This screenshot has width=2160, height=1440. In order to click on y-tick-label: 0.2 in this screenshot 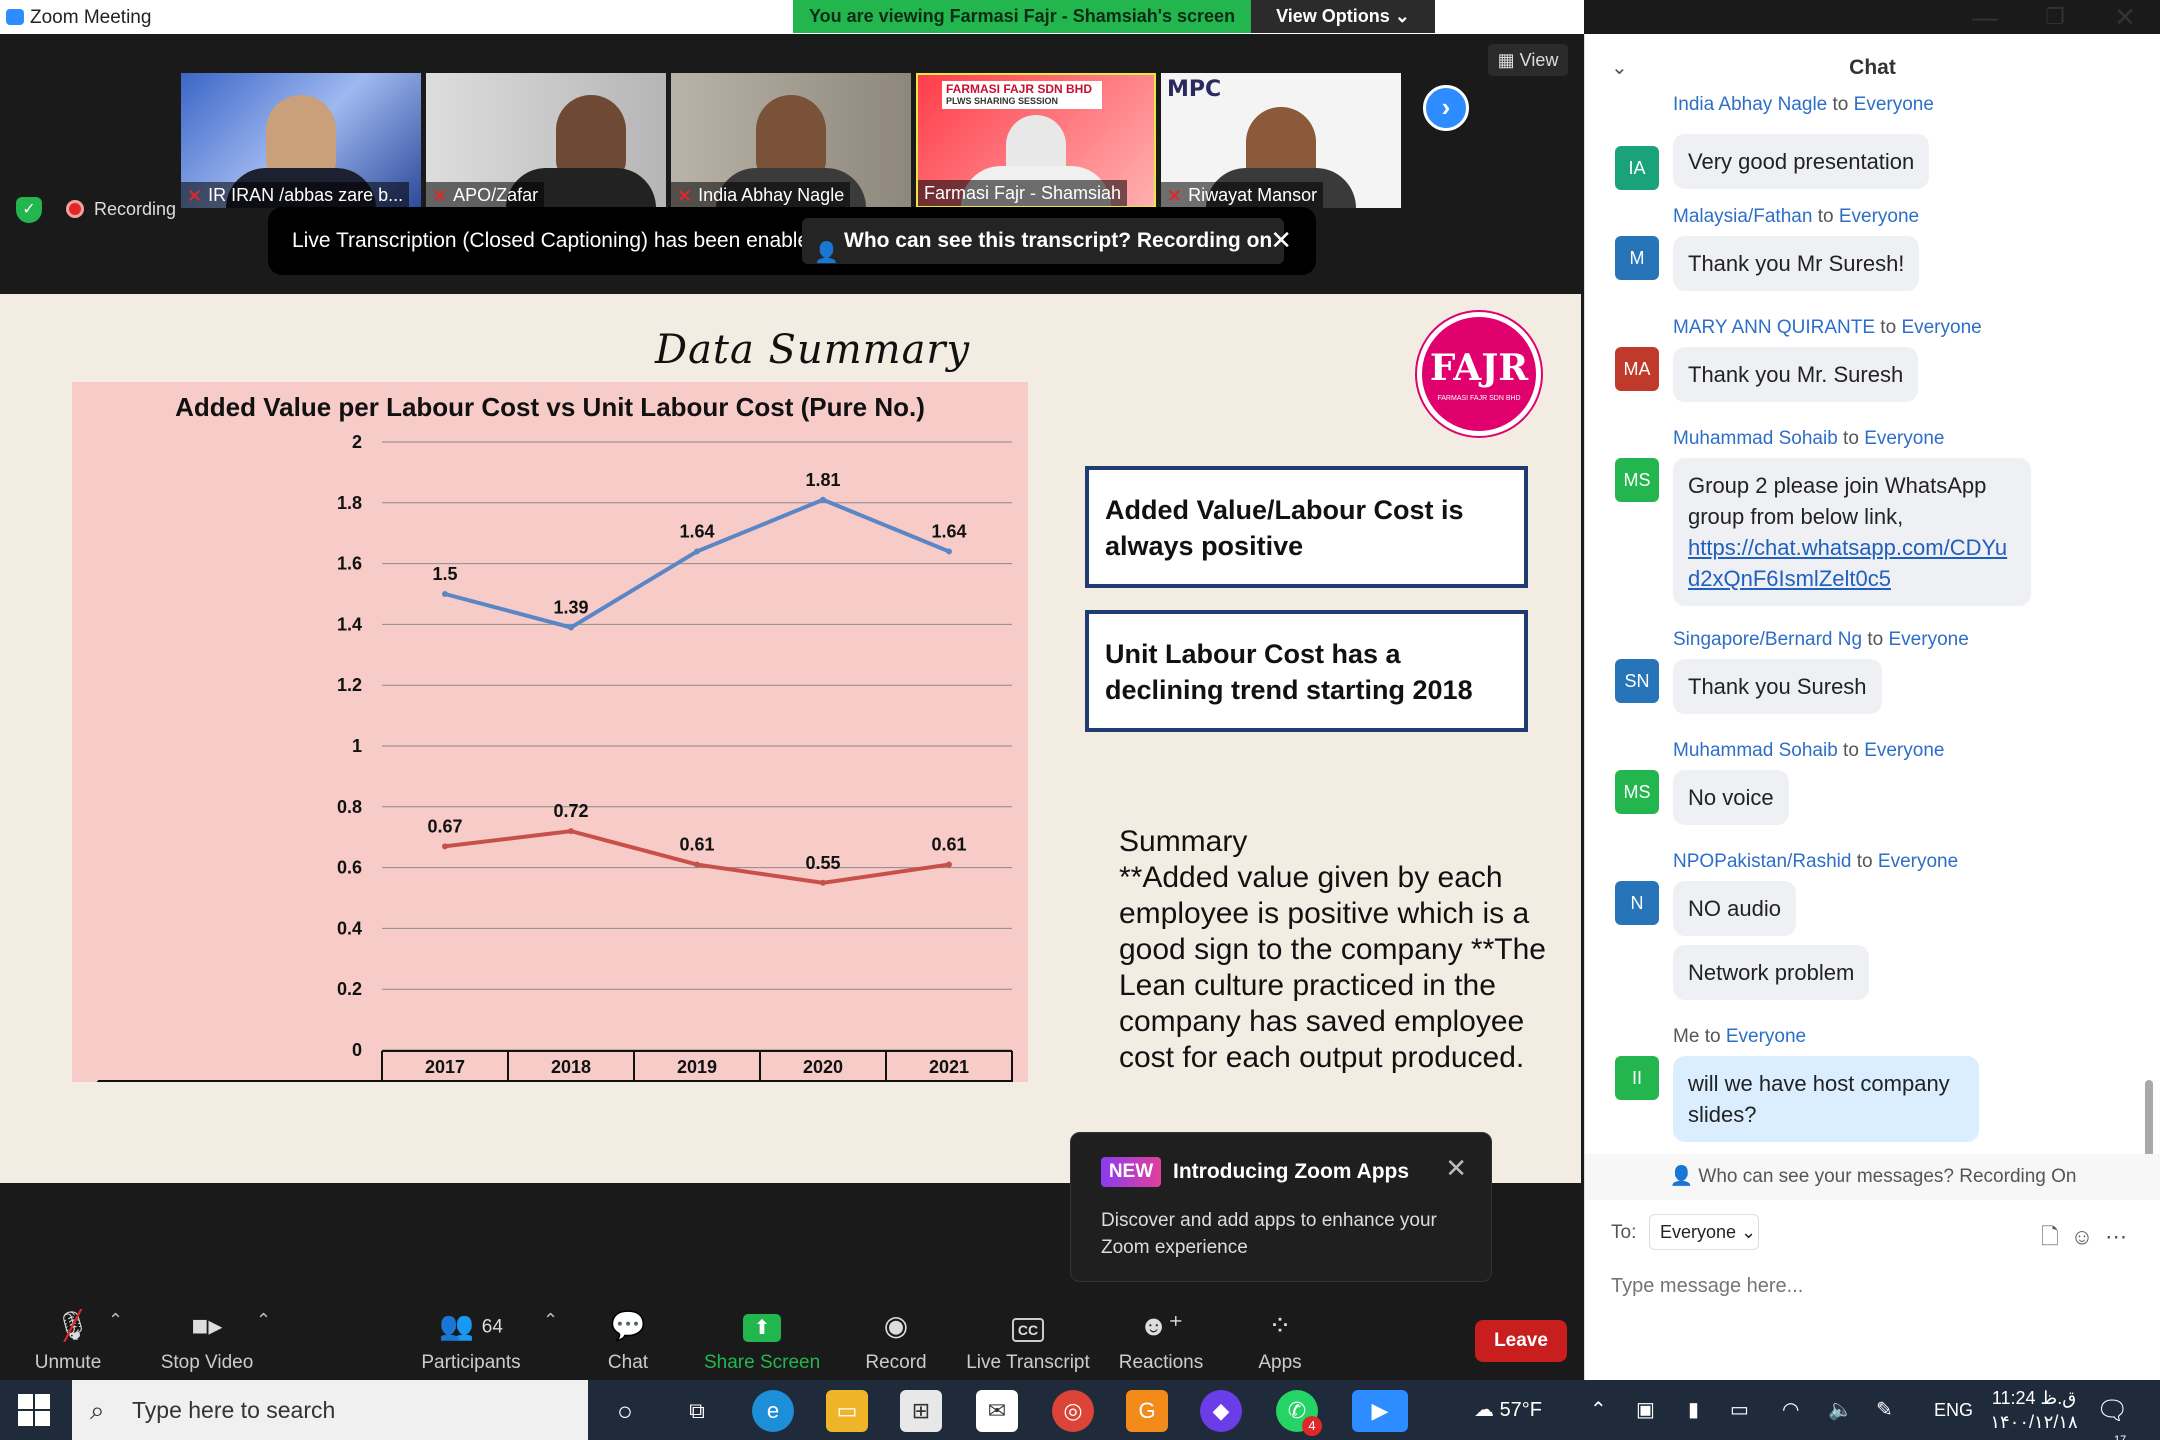, I will do `click(349, 989)`.